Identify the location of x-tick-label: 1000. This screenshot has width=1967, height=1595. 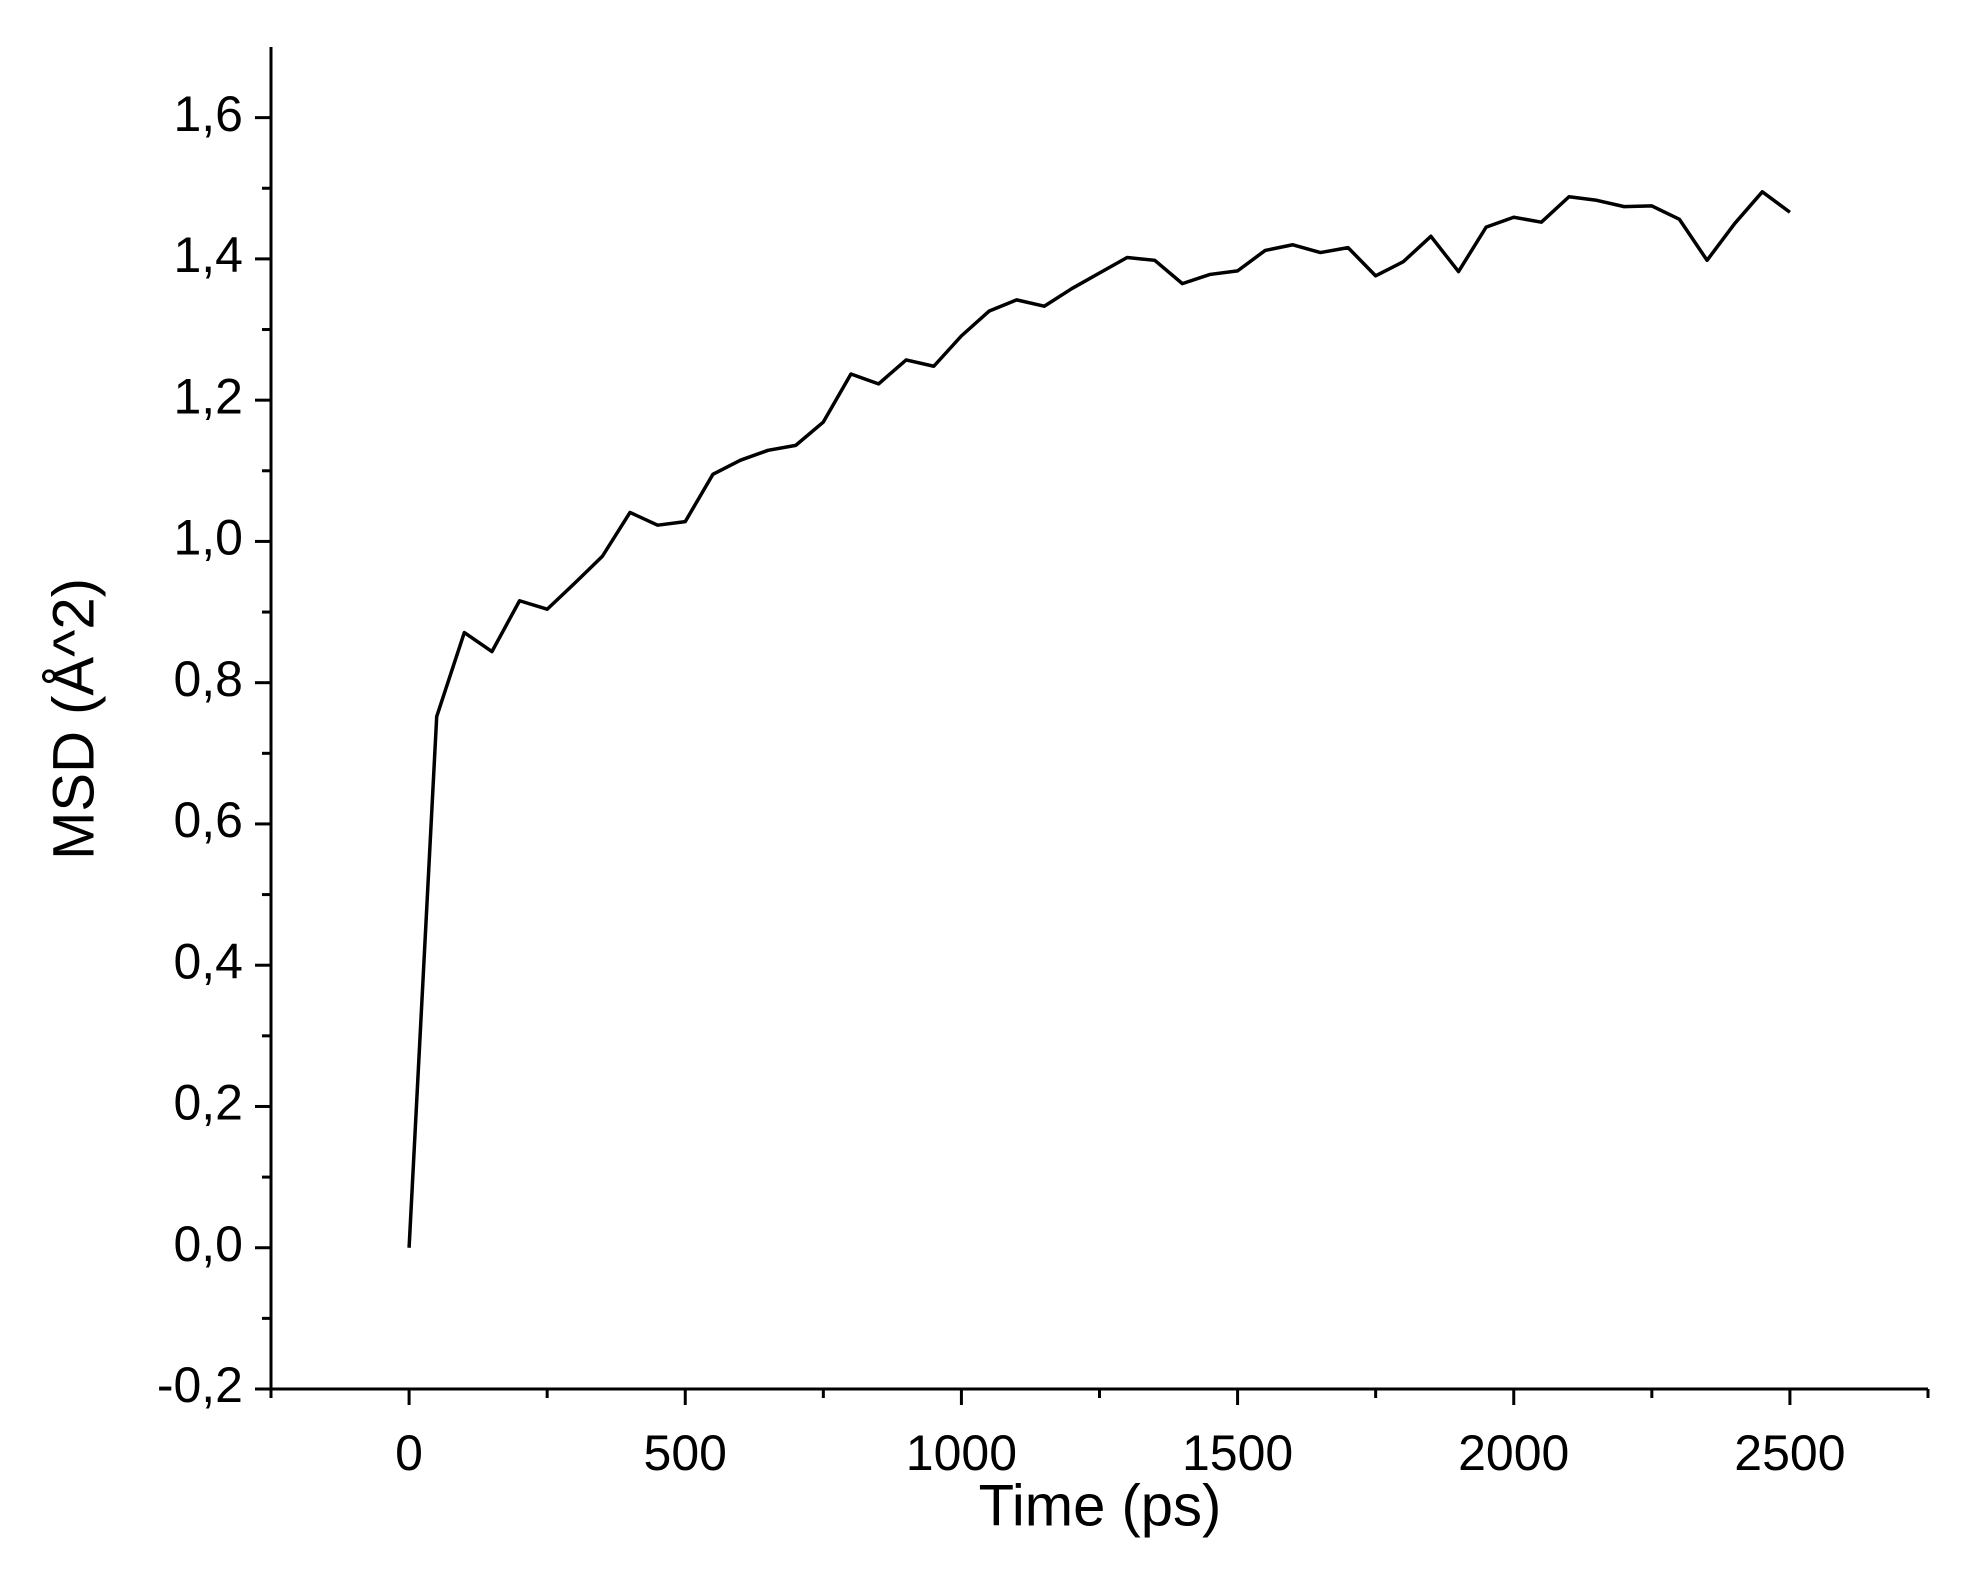
(961, 1453).